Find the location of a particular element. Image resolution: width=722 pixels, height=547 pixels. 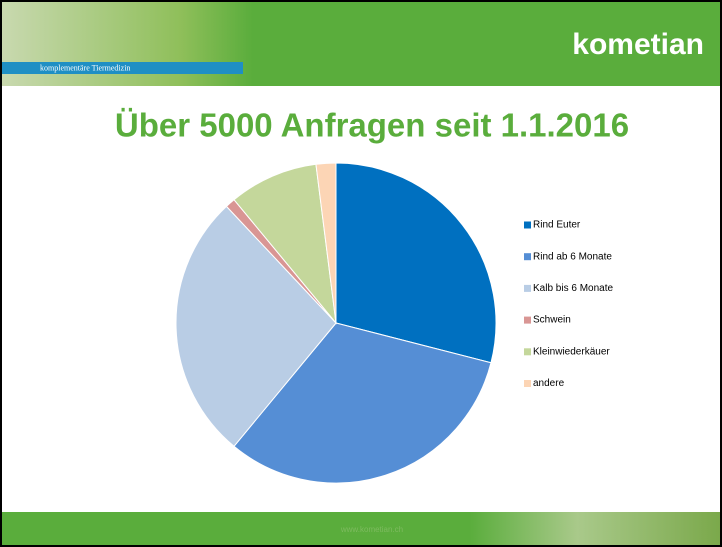

legend-label: andere is located at coordinates (549, 383).